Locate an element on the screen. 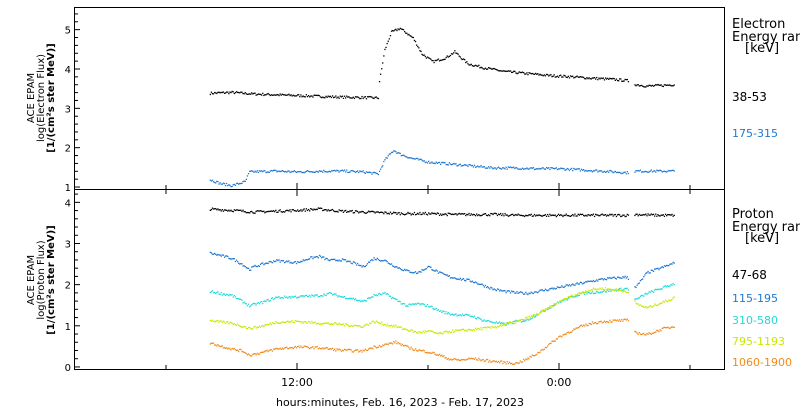  y-tick-label: 1 is located at coordinates (68, 188).